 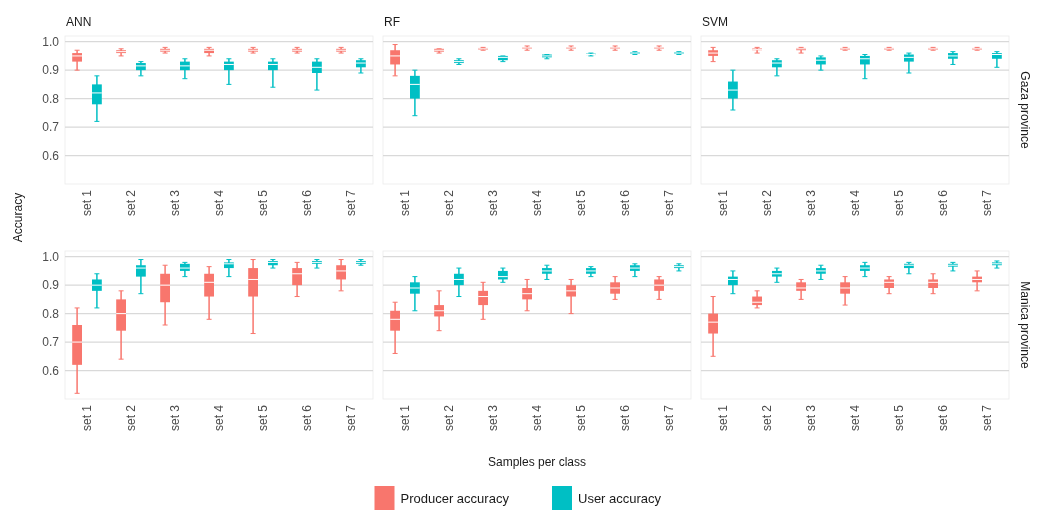 What do you see at coordinates (392, 22) in the screenshot?
I see `chart-title: RF` at bounding box center [392, 22].